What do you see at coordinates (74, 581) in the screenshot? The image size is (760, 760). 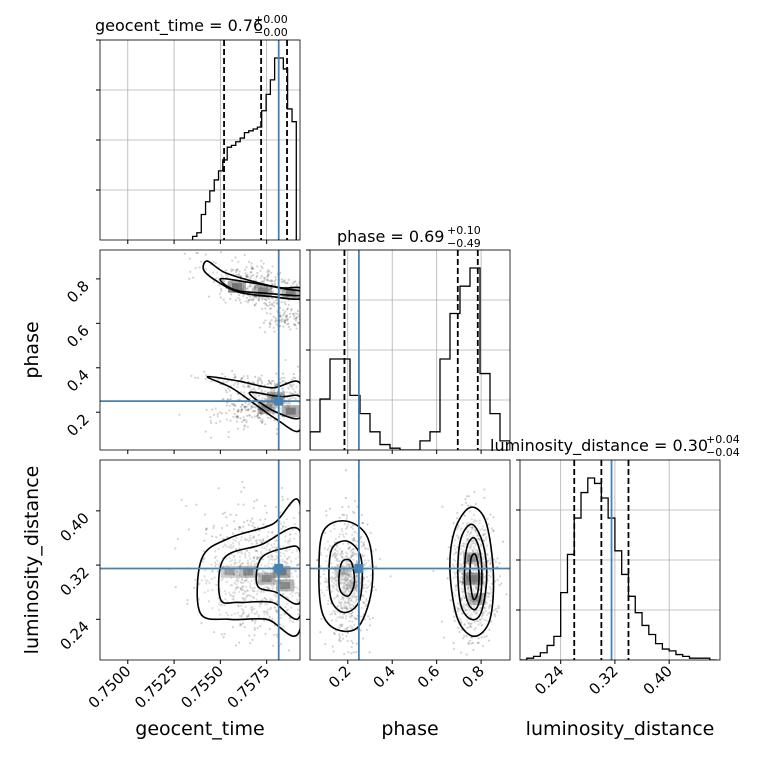 I see `ytick-label-luminosity_distance-1: 0.32` at bounding box center [74, 581].